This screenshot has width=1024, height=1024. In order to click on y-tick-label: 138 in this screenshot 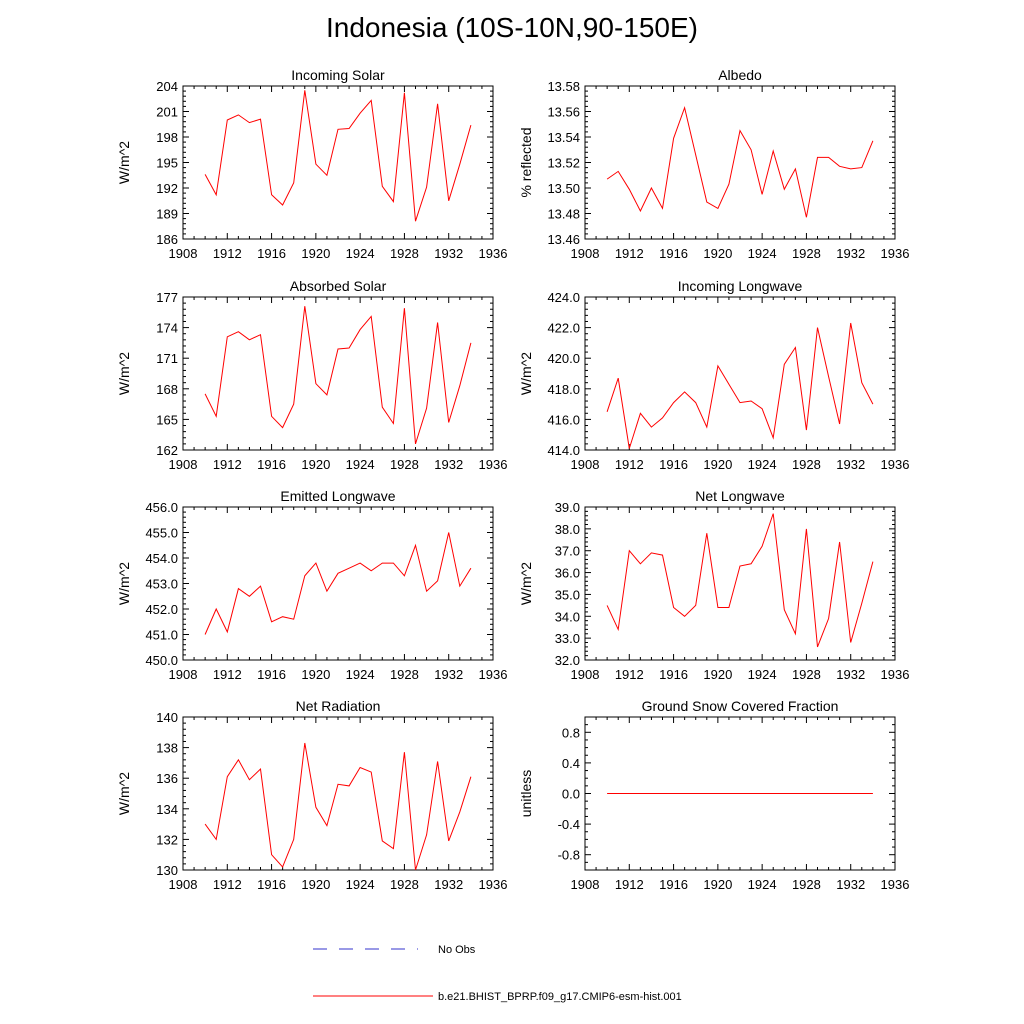, I will do `click(167, 748)`.